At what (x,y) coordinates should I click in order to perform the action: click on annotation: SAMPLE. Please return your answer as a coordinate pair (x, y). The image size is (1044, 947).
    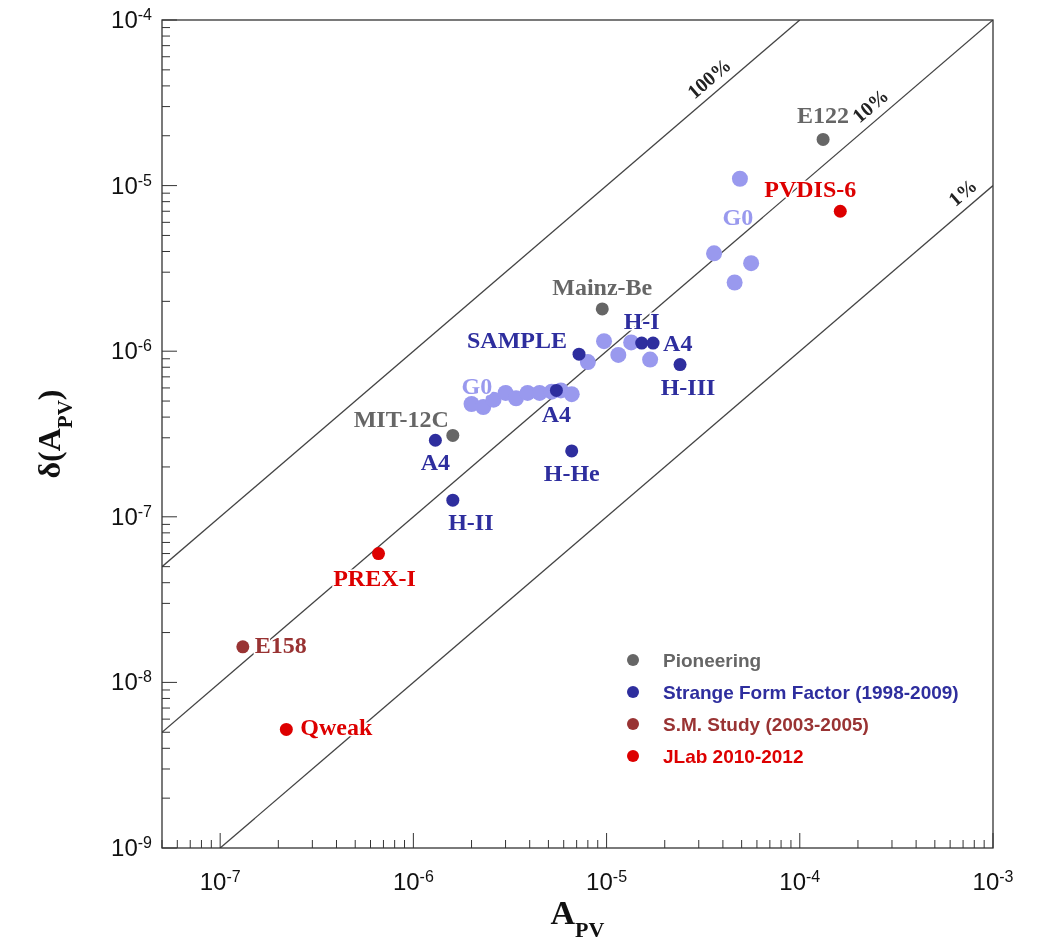
    Looking at the image, I should click on (517, 340).